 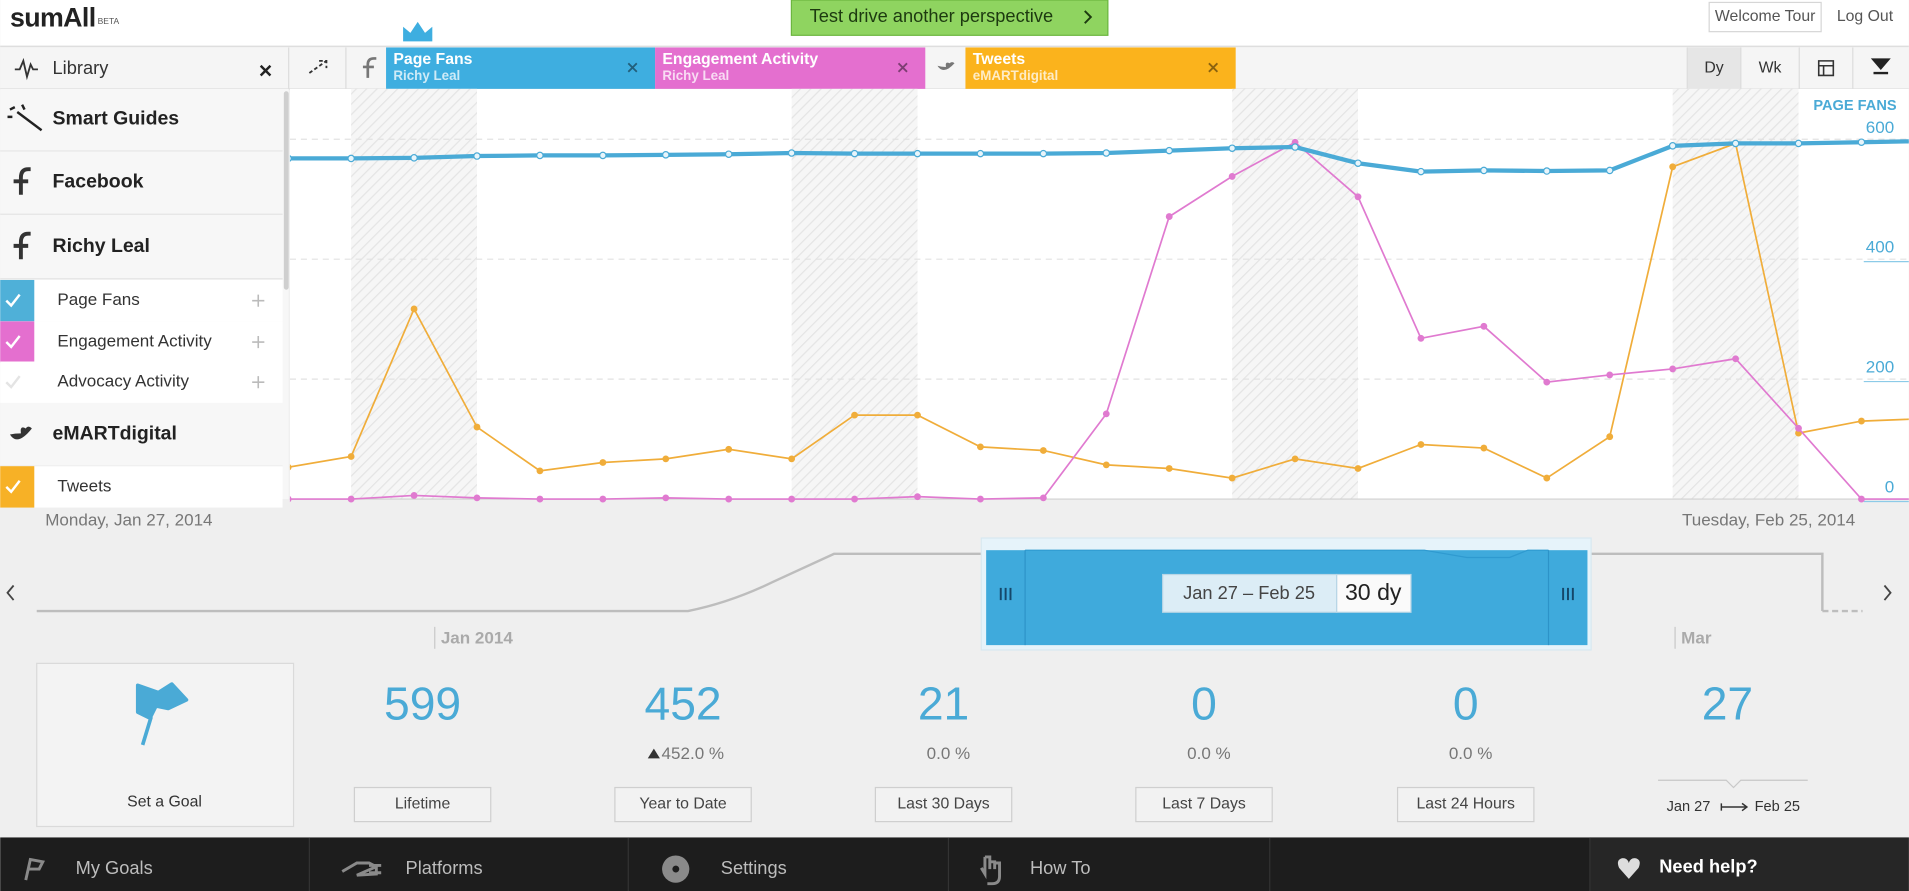 I want to click on promo-label: Test drive another perspective, so click(x=931, y=15).